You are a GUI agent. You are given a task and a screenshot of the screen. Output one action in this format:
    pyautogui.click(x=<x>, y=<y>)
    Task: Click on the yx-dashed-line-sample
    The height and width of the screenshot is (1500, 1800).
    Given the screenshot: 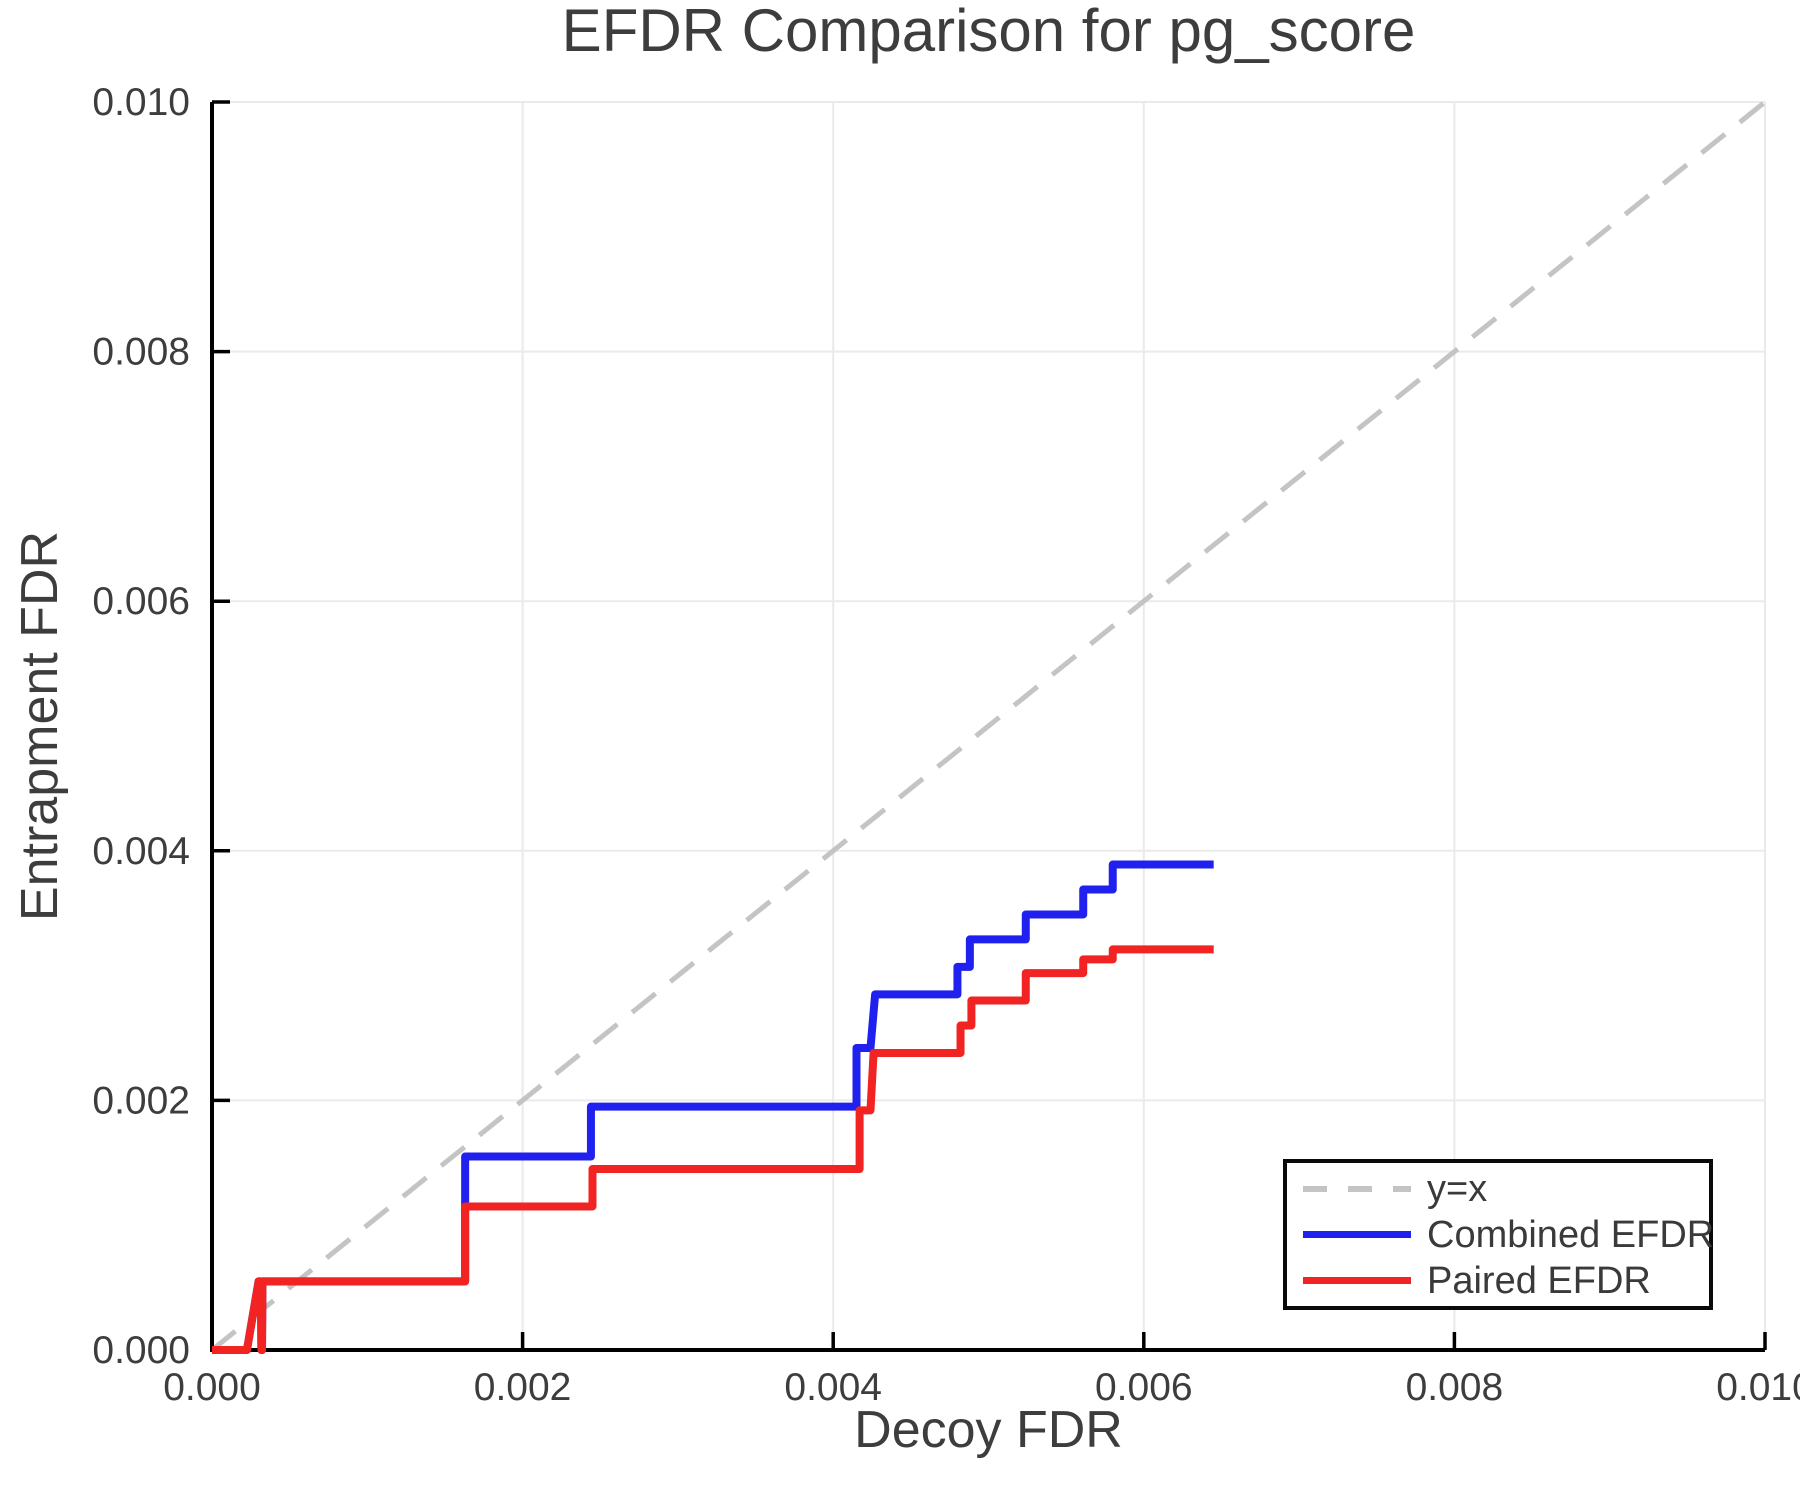 What is the action you would take?
    pyautogui.click(x=1357, y=1188)
    